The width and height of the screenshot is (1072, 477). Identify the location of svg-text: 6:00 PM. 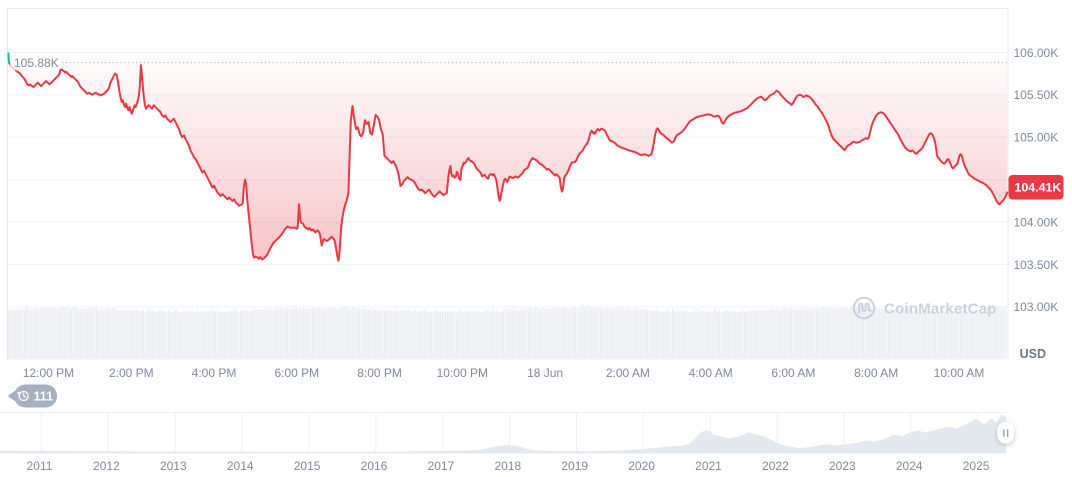
(296, 373).